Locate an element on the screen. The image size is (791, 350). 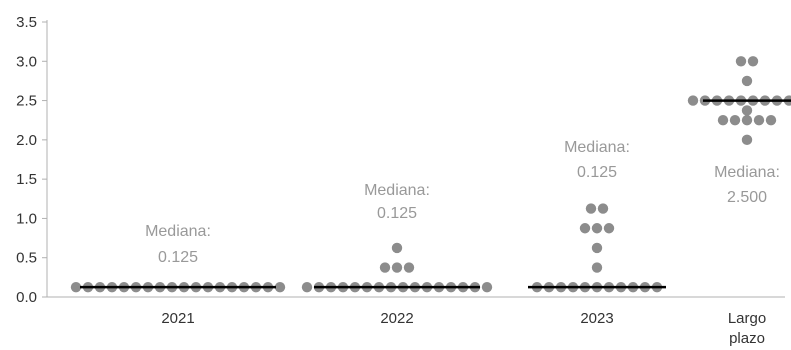
y-tick-label: 3.0 is located at coordinates (26, 61).